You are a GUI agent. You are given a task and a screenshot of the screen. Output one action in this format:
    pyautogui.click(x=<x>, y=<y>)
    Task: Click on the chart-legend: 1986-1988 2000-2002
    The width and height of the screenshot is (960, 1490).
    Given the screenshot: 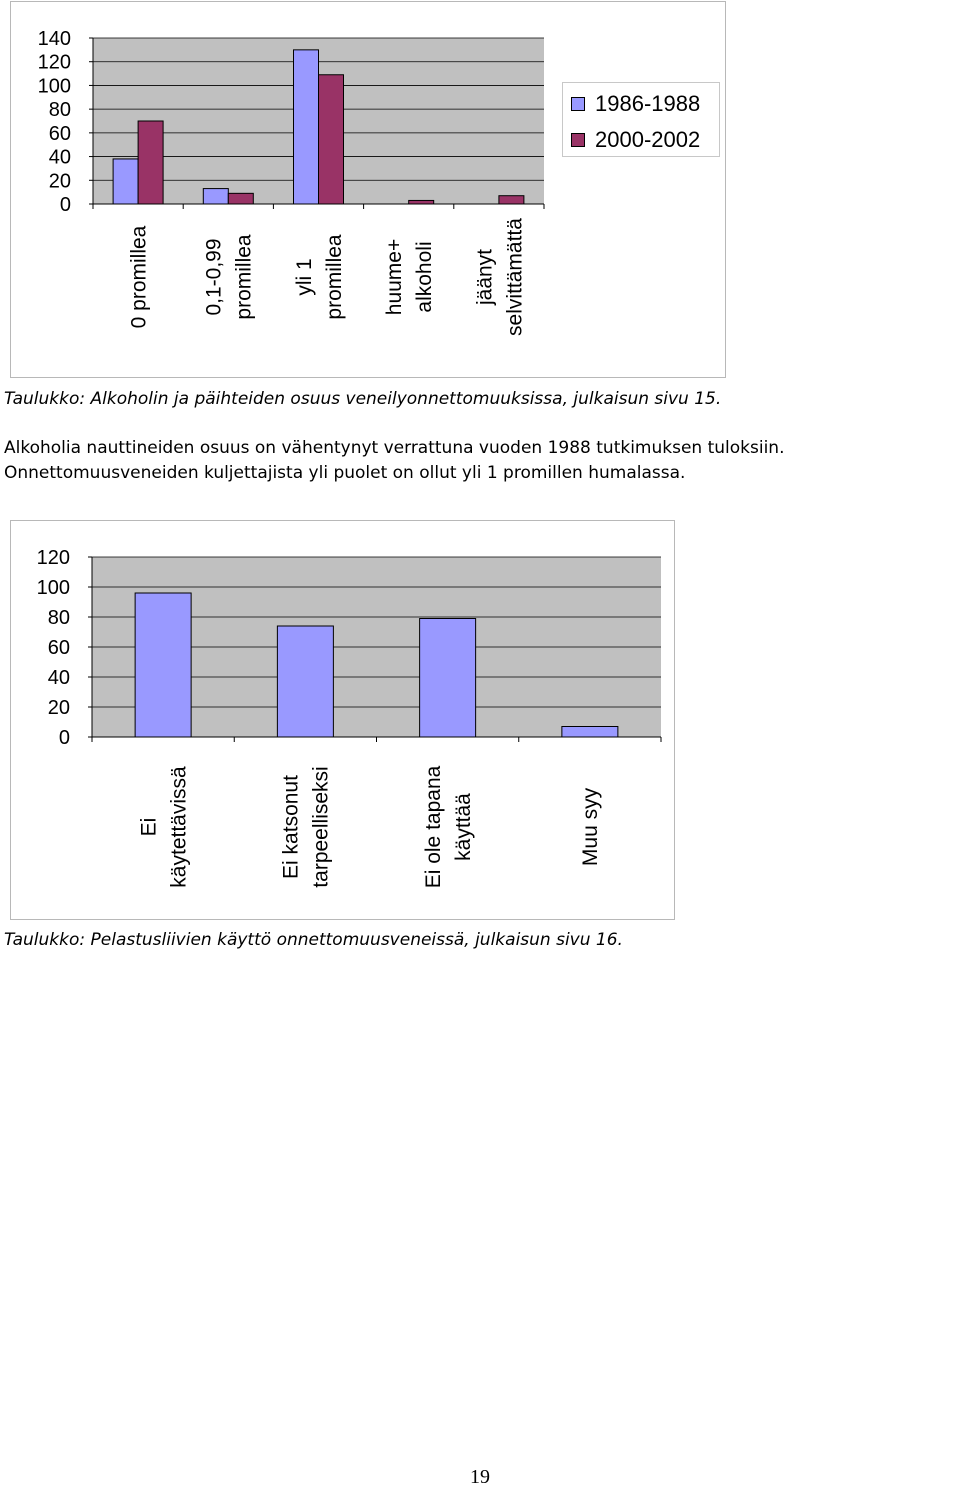 What is the action you would take?
    pyautogui.click(x=641, y=119)
    